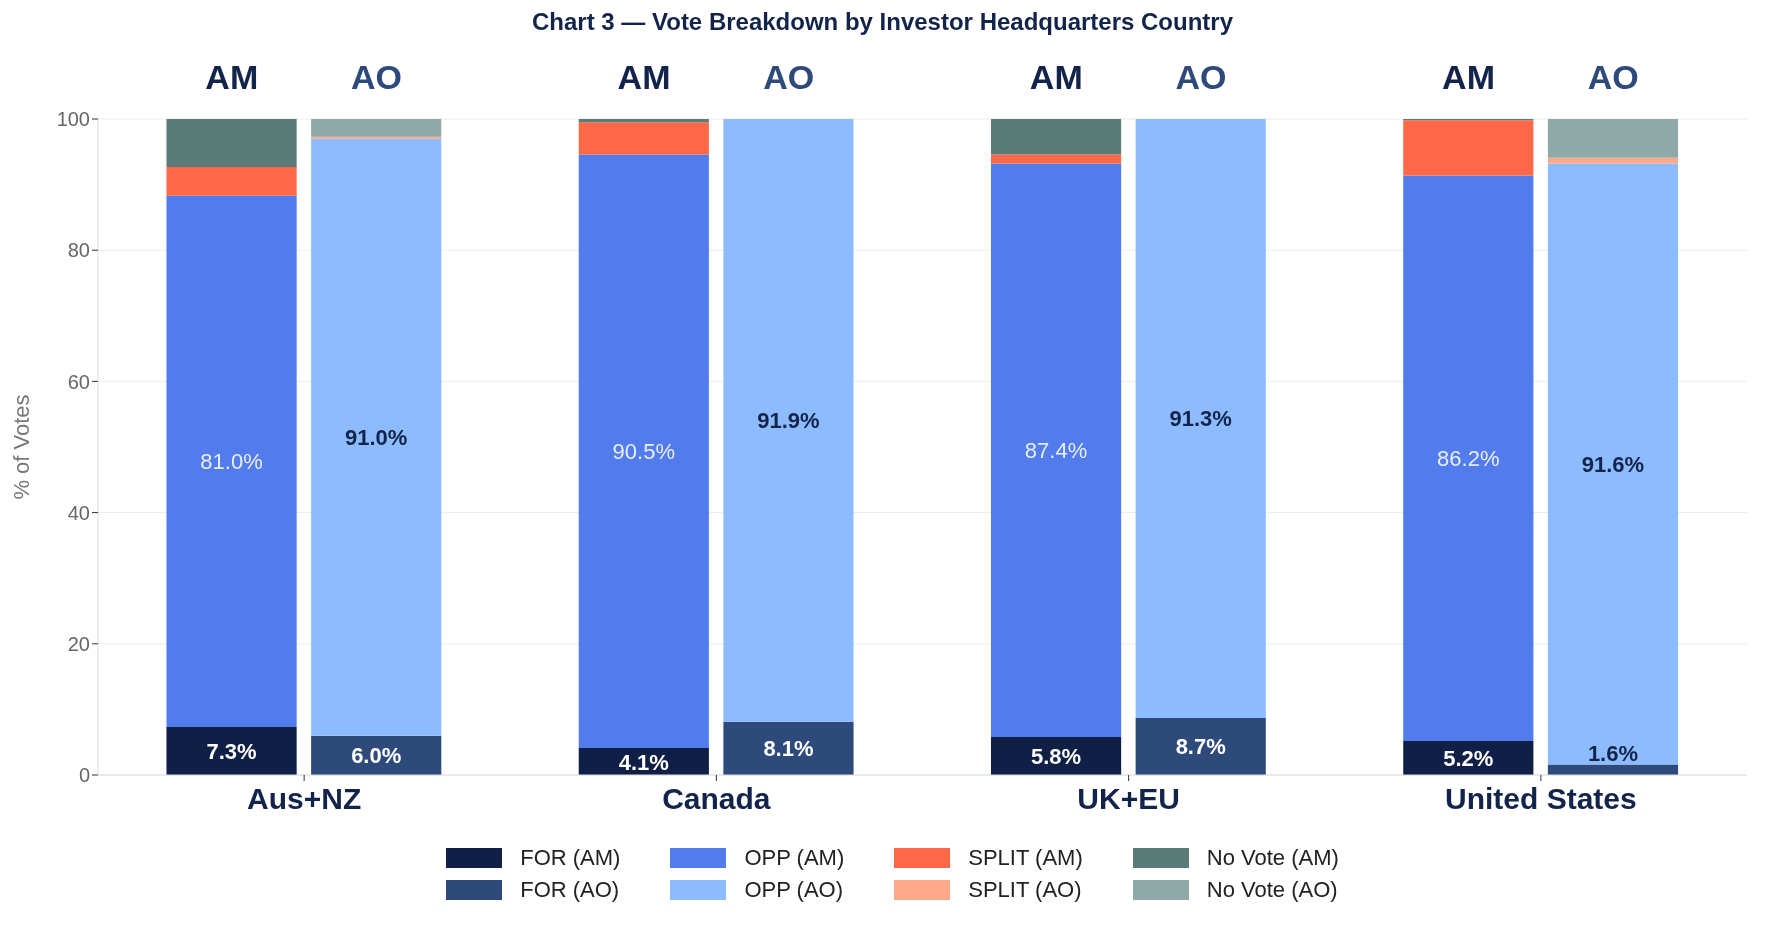 The image size is (1765, 926). I want to click on legend-label: OPP (AM), so click(794, 858).